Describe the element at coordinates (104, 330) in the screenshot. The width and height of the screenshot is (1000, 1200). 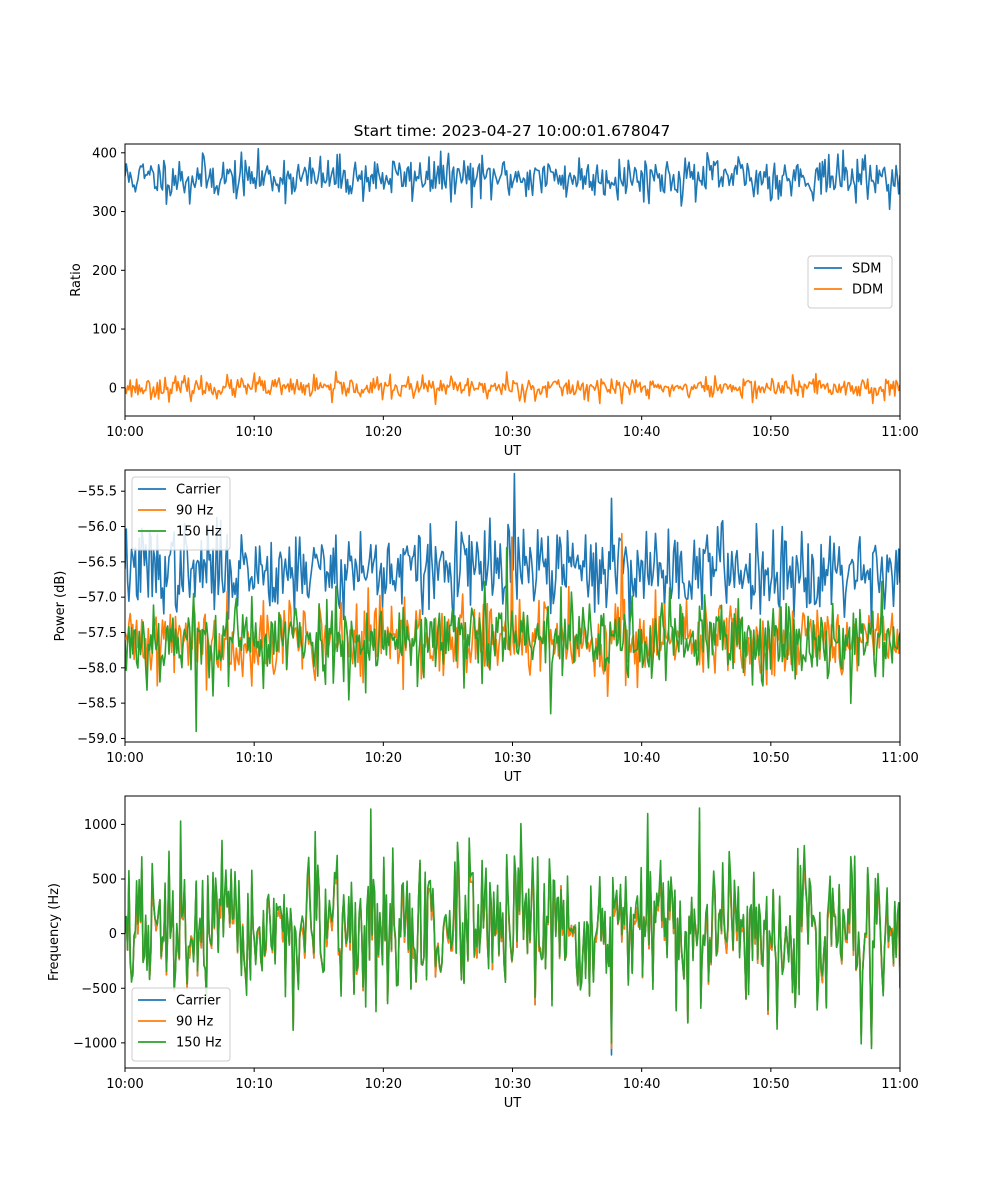
I see `y-tick-label: 100` at that location.